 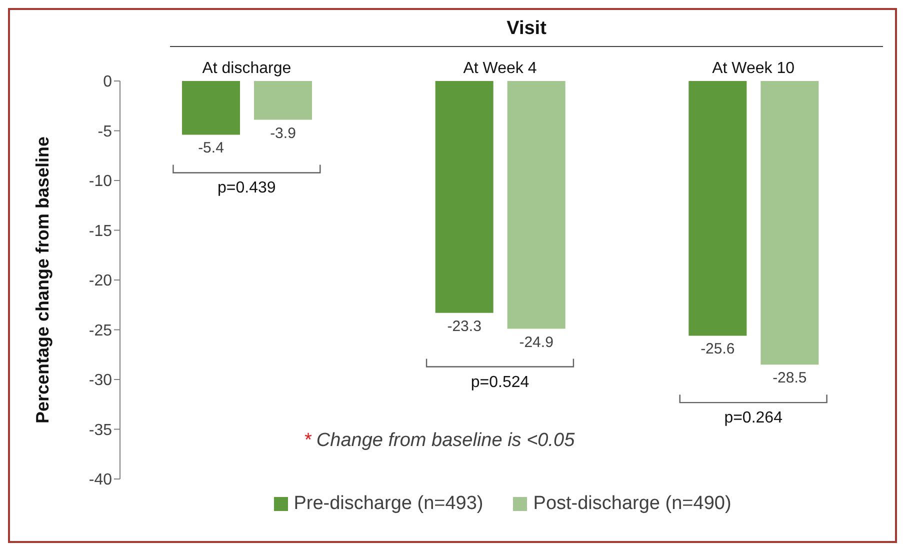 I want to click on data-label: -24.9, so click(x=536, y=342).